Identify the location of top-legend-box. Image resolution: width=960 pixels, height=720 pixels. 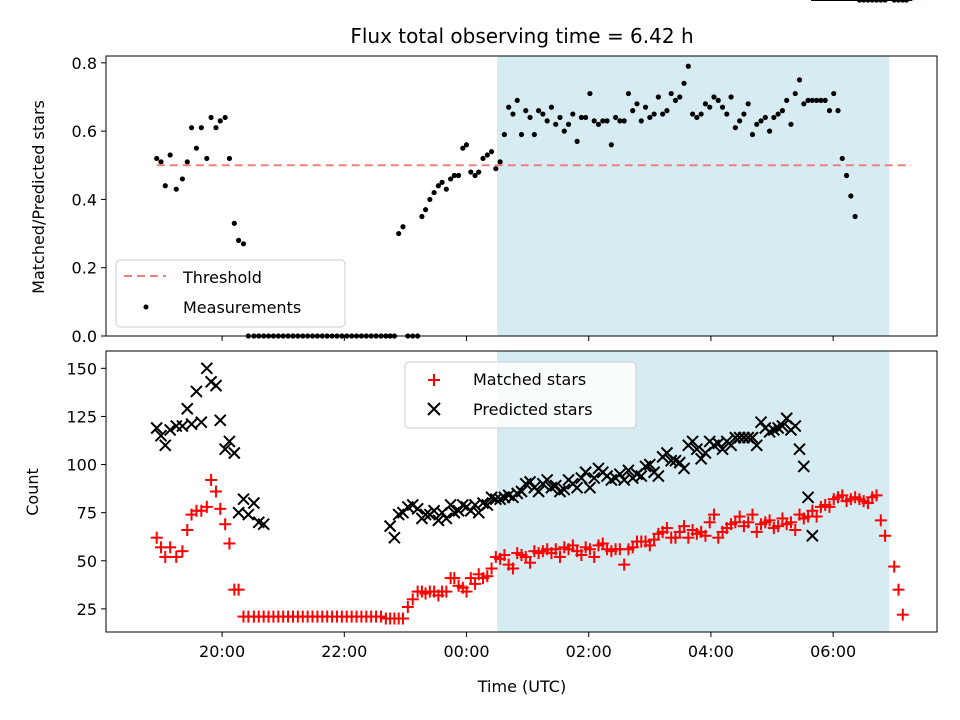
(230, 293).